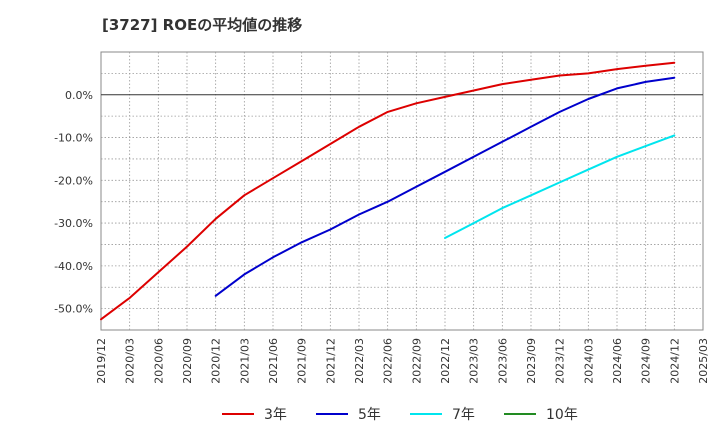  Describe the element at coordinates (445, 361) in the screenshot. I see `x-tick-label: 2022/12` at that location.